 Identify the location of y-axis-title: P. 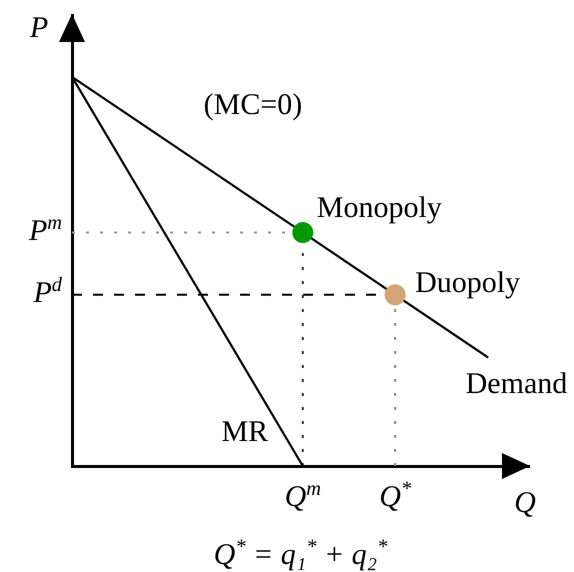
(39, 27).